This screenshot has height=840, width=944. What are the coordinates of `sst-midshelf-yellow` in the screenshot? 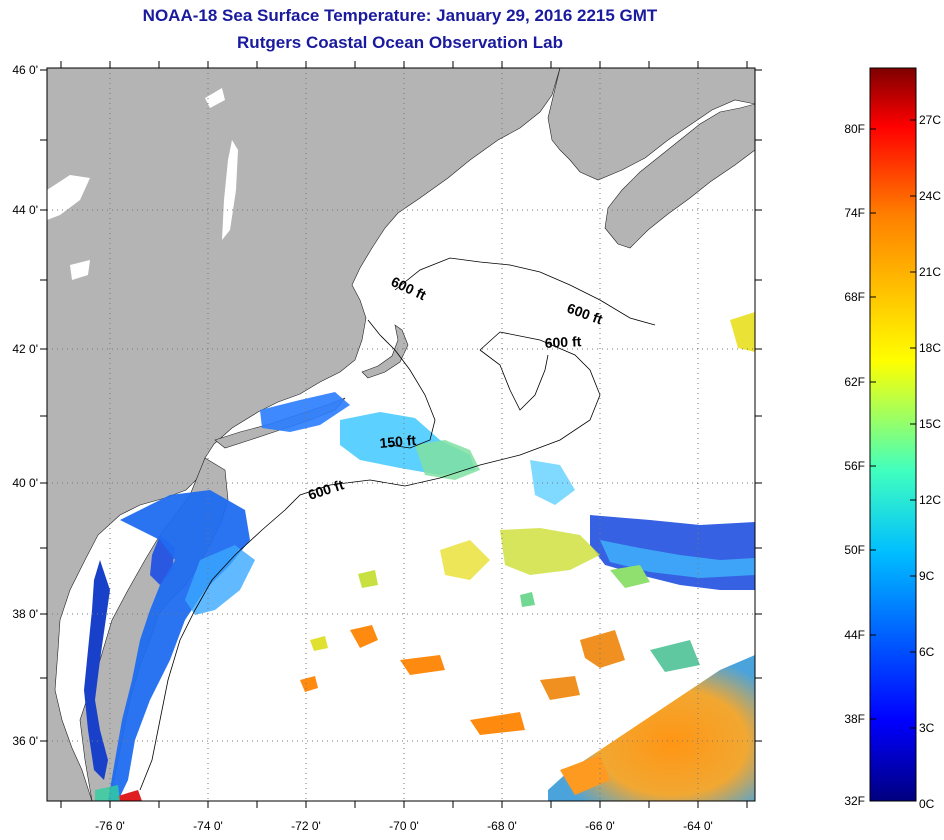 It's located at (550, 551).